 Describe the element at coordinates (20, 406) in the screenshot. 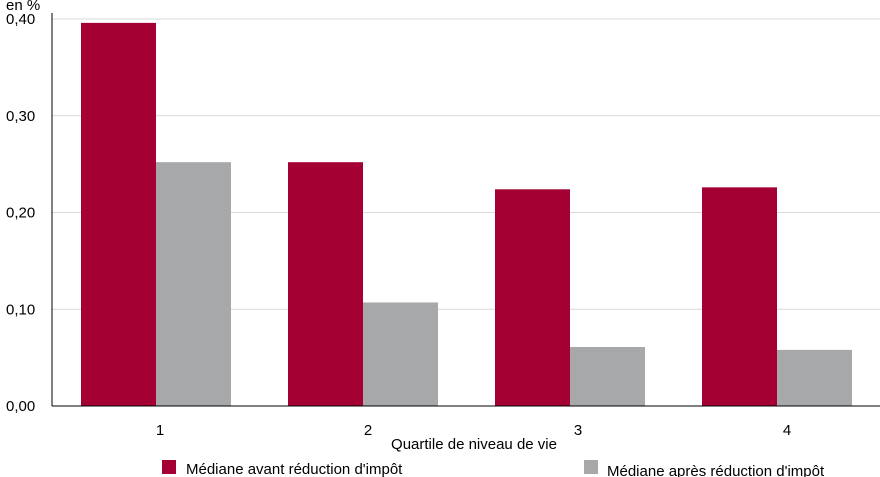

I see `y-tick-label: 0,00` at that location.